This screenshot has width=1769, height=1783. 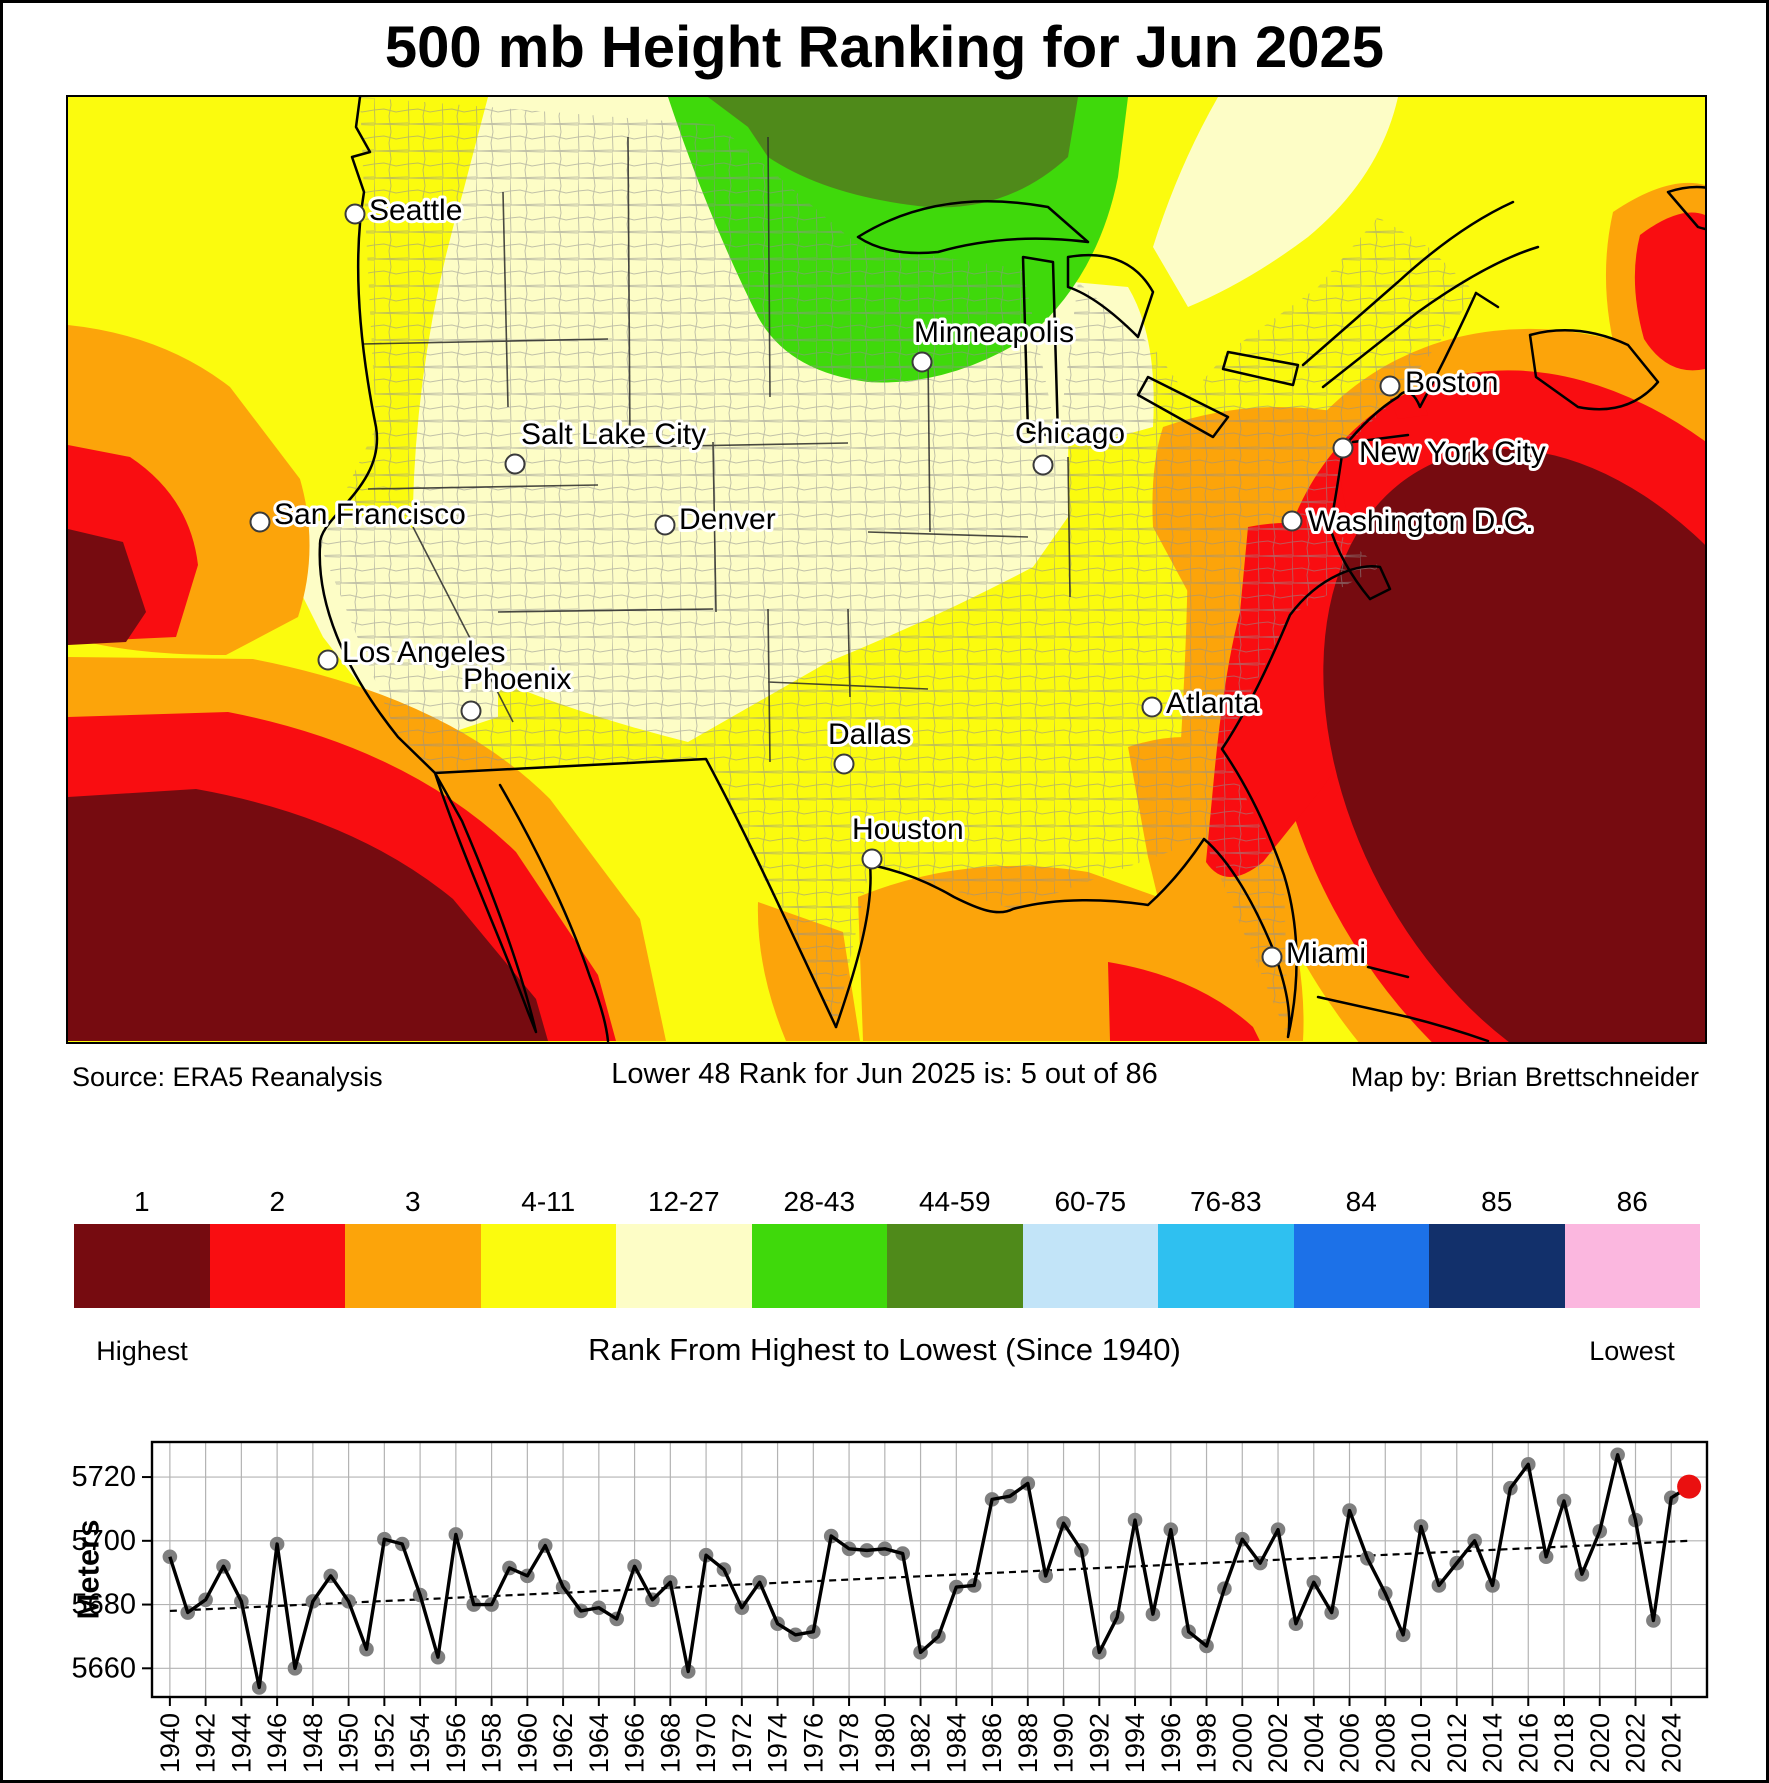 I want to click on city-miami: Miami, so click(x=1315, y=953).